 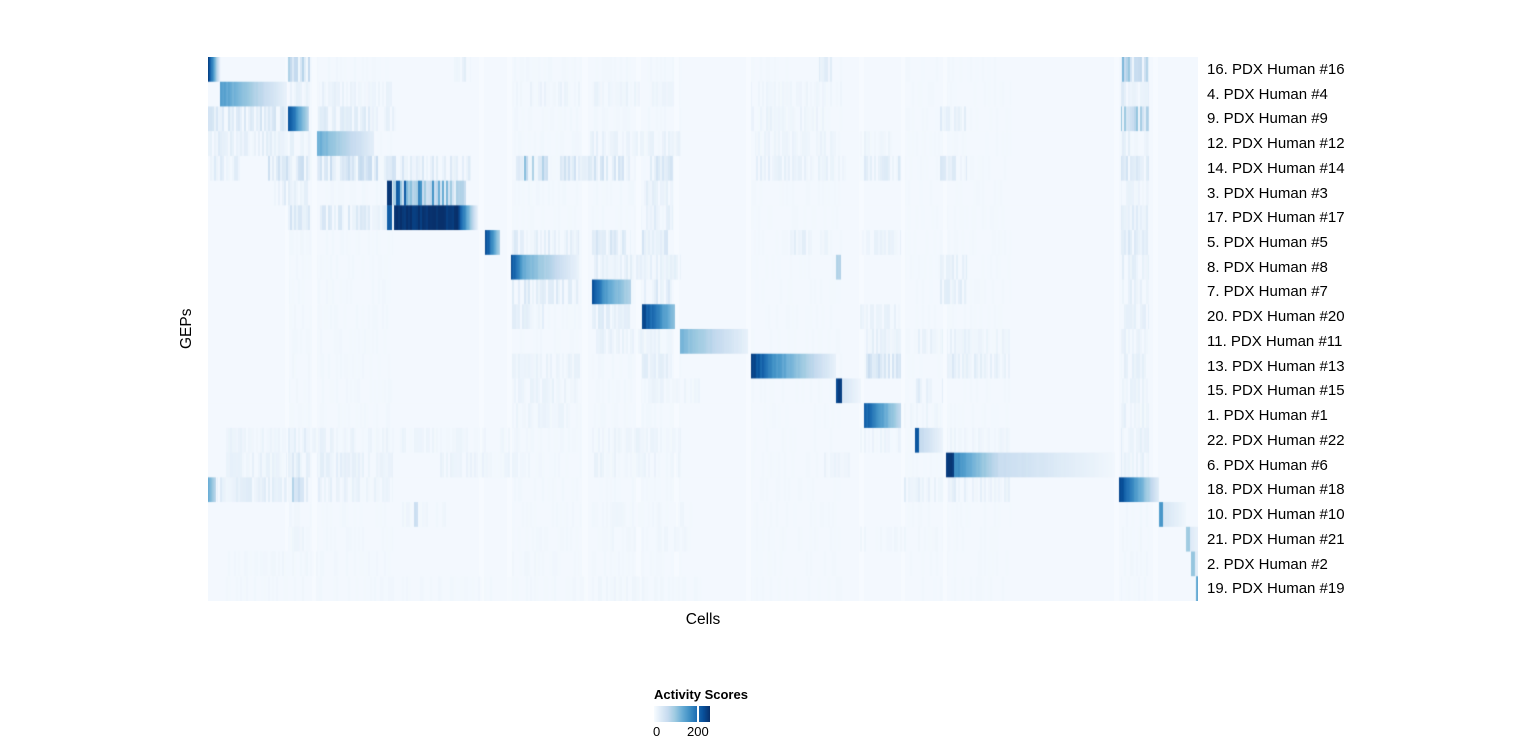 What do you see at coordinates (1276, 317) in the screenshot?
I see `row-label: 20. PDX Human #20` at bounding box center [1276, 317].